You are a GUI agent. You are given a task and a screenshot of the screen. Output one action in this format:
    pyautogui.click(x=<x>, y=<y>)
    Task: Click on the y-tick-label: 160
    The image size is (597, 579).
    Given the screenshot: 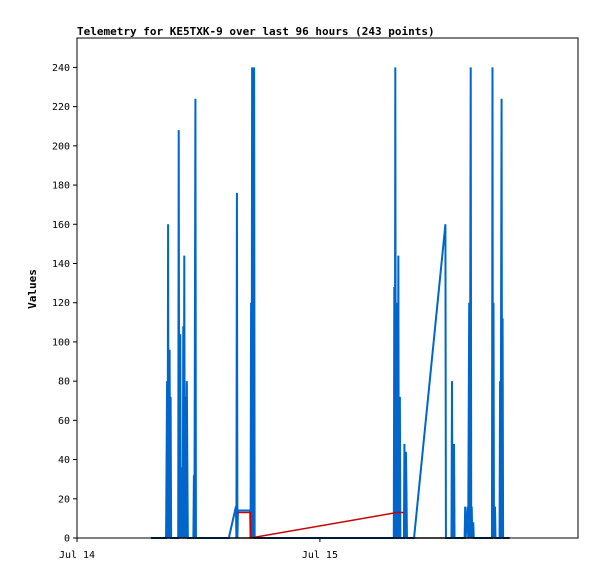 What is the action you would take?
    pyautogui.click(x=61, y=225)
    